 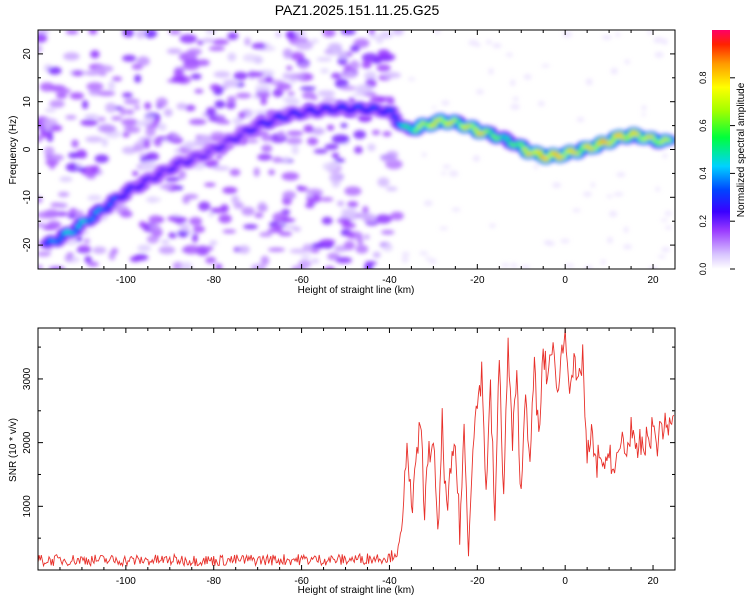 I want to click on spectrogram-x-tick-label: -20, so click(x=477, y=280).